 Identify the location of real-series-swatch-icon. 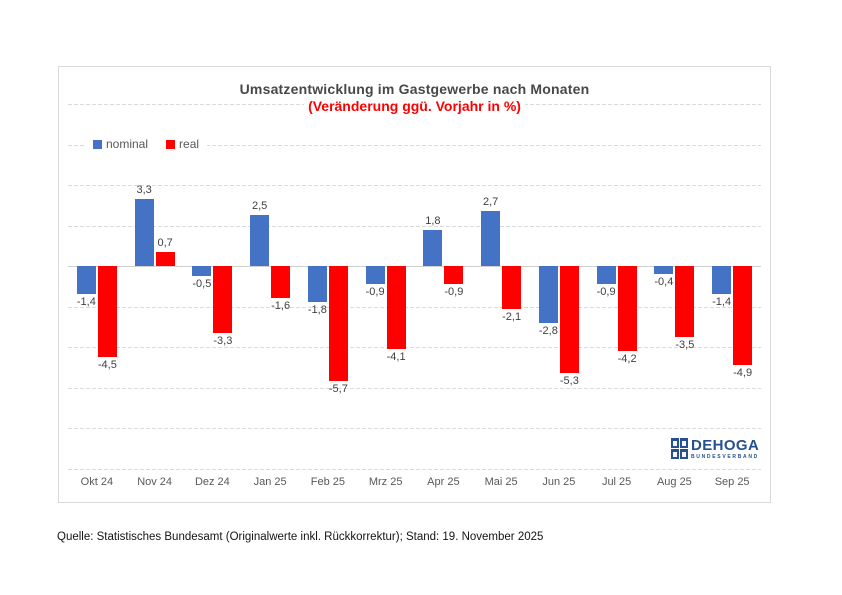
(171, 144).